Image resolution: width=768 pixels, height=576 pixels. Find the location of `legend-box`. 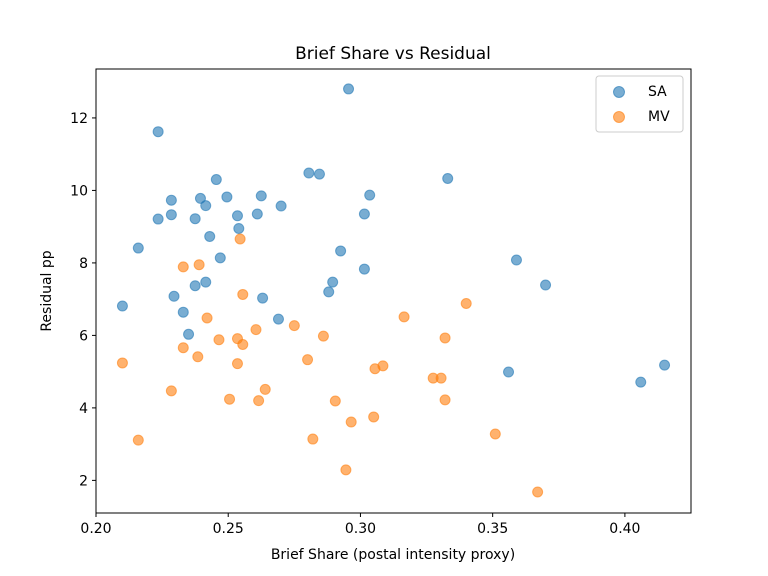

legend-box is located at coordinates (639, 104).